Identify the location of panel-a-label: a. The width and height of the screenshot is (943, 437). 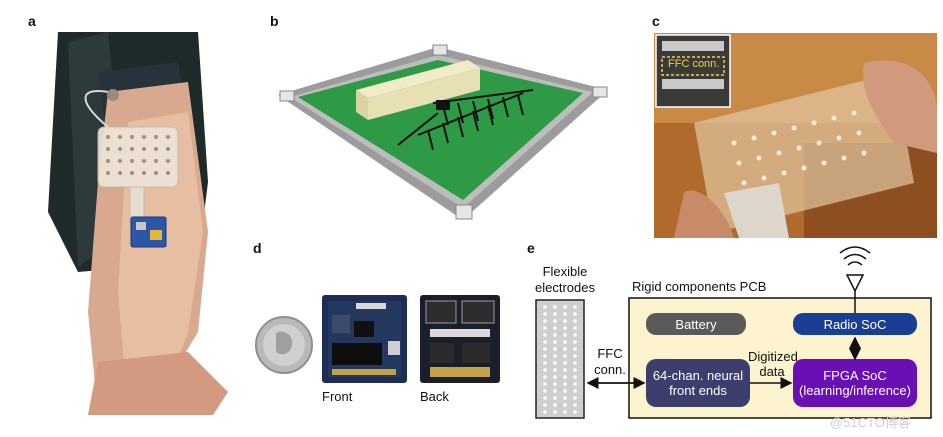
(32, 21).